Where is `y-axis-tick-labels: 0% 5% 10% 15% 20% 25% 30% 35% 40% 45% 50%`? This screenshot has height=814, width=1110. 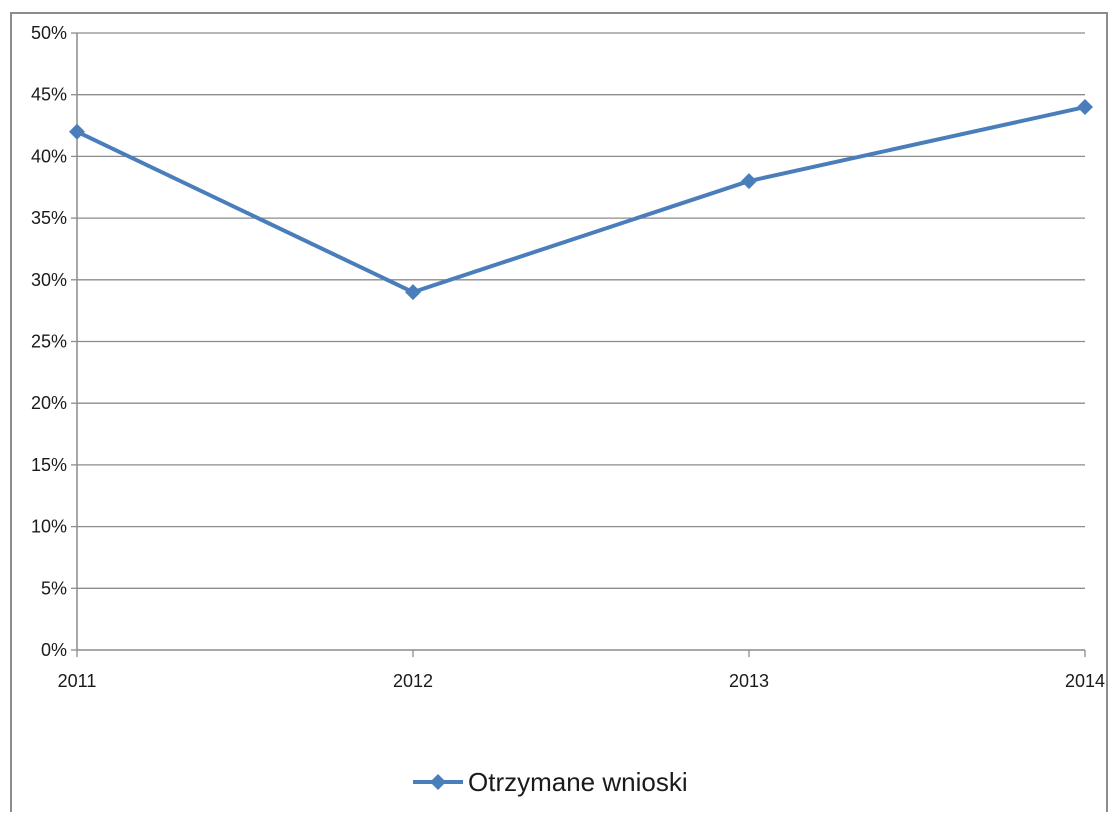
y-axis-tick-labels: 0% 5% 10% 15% 20% 25% 30% 35% 40% 45% 50% is located at coordinates (49, 341).